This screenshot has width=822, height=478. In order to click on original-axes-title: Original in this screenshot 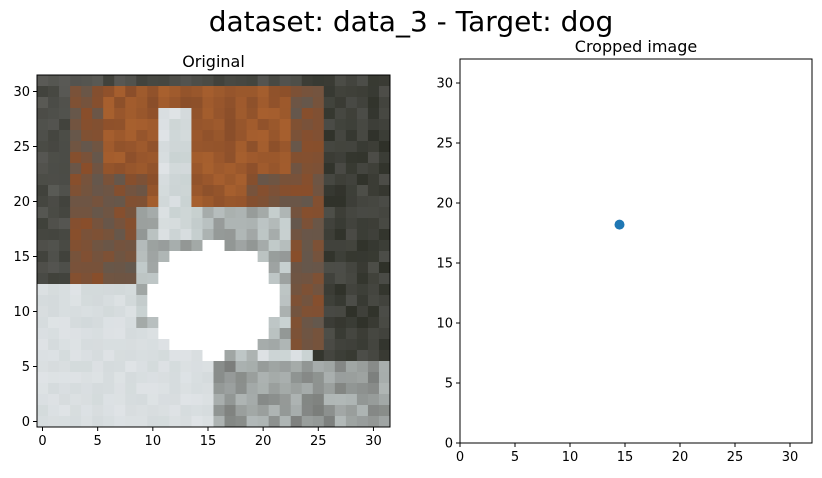, I will do `click(213, 61)`.